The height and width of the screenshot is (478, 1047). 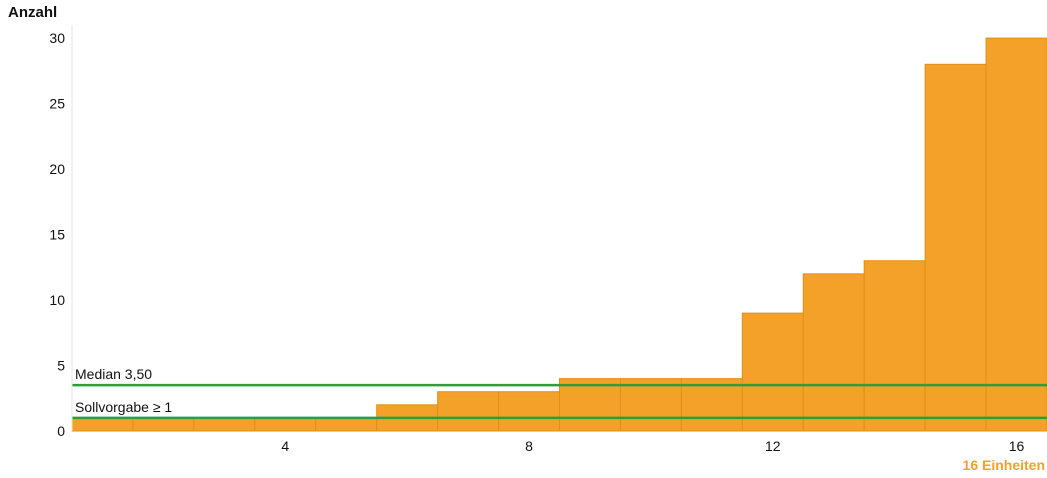 I want to click on y-tick-label: 30, so click(x=57, y=38).